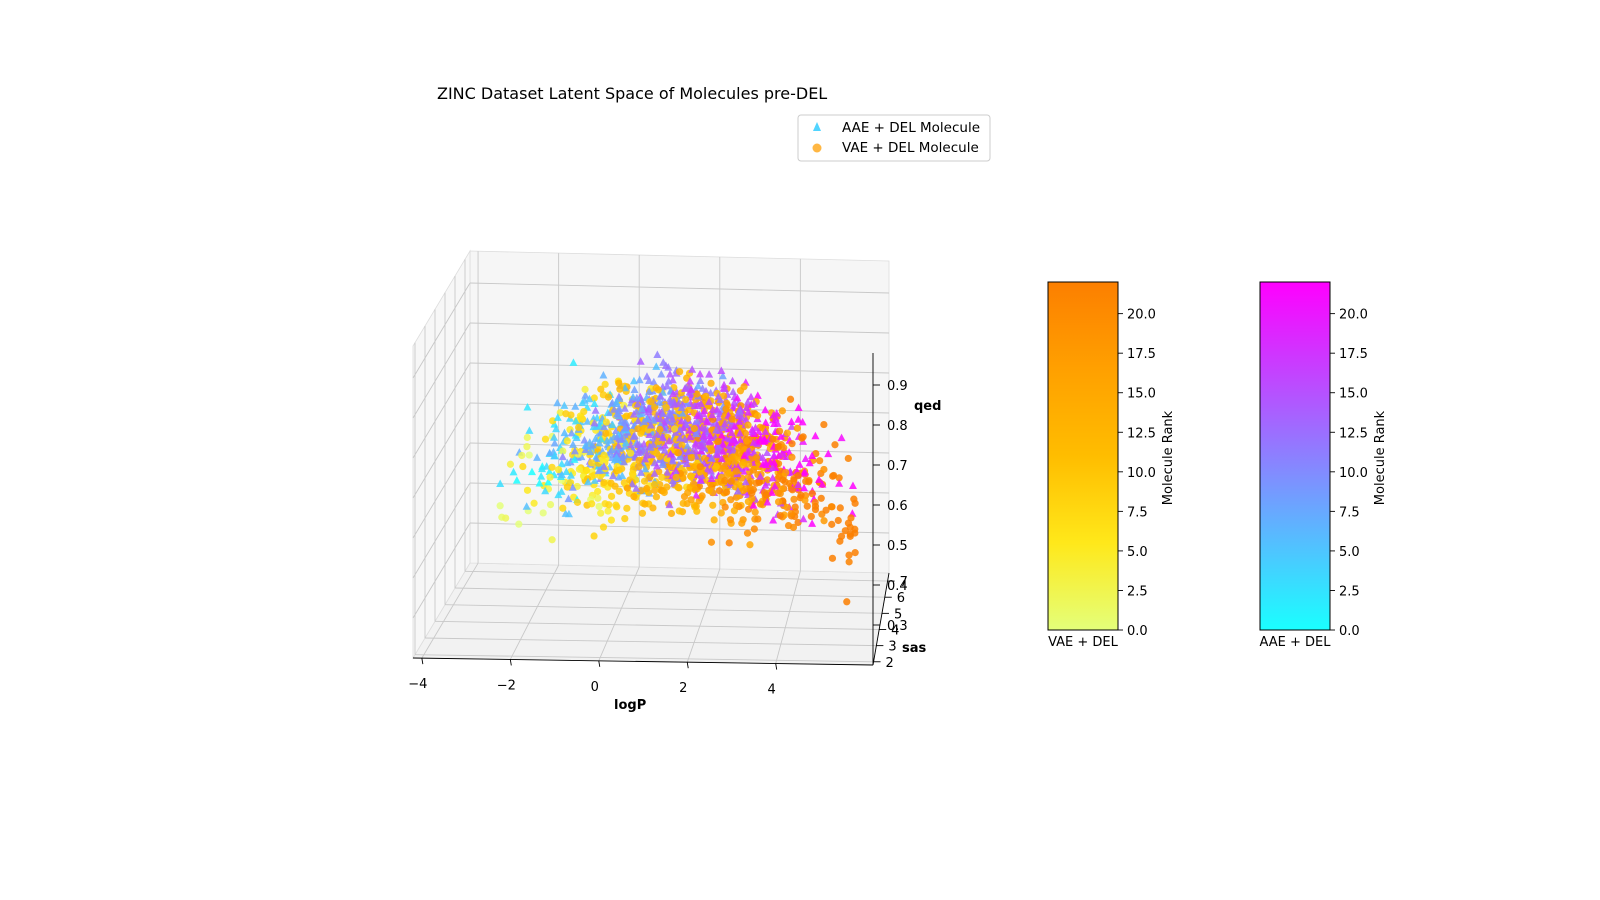 The height and width of the screenshot is (900, 1600). What do you see at coordinates (1353, 433) in the screenshot?
I see `colorbar-aae-tick-label: 12.5` at bounding box center [1353, 433].